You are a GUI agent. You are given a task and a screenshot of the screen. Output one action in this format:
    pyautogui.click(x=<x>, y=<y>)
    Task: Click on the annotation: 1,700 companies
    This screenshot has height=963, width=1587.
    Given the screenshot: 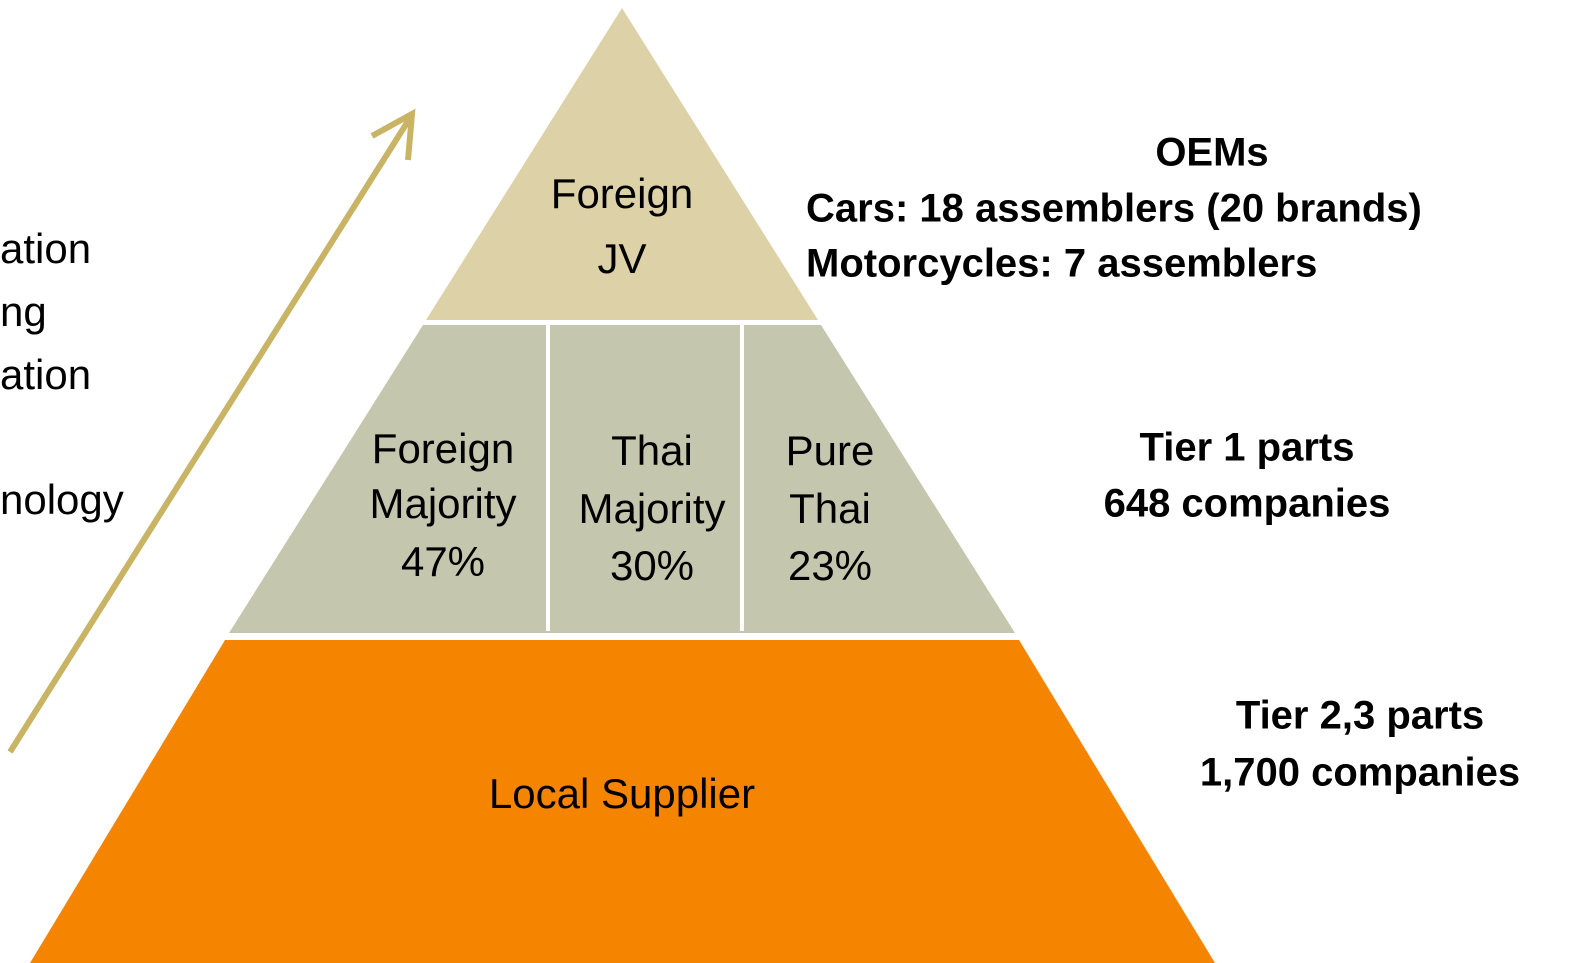 What is the action you would take?
    pyautogui.click(x=1360, y=773)
    